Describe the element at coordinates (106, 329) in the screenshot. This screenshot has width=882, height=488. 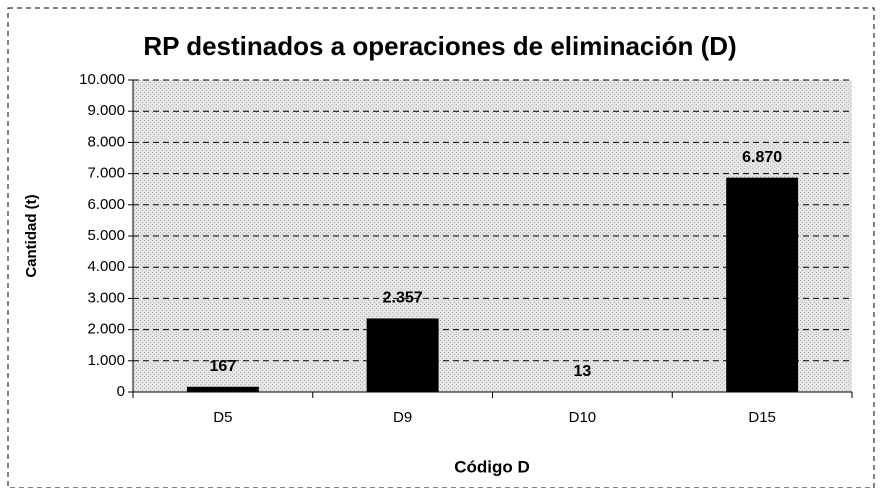
I see `y-tick-label: 2.000` at that location.